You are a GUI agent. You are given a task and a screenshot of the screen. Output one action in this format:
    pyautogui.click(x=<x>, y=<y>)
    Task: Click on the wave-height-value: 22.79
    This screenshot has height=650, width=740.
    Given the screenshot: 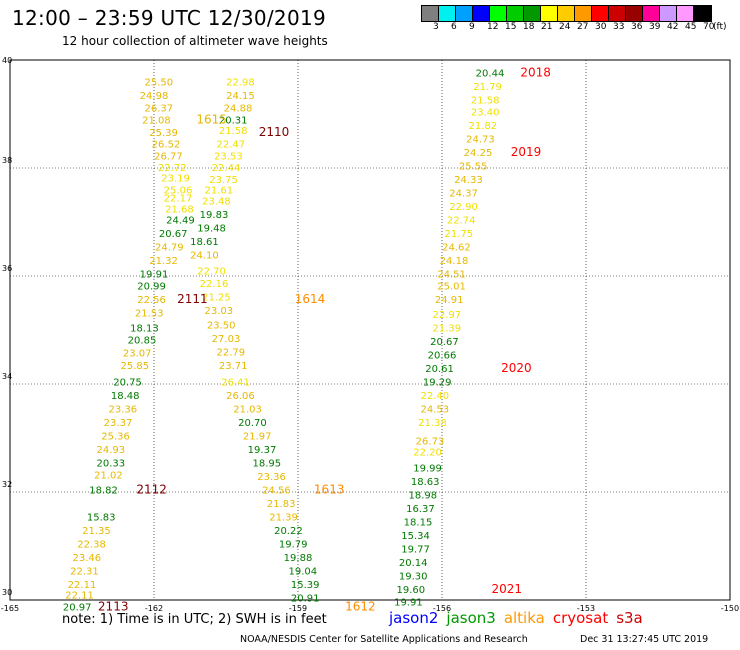 What is the action you would take?
    pyautogui.click(x=230, y=353)
    